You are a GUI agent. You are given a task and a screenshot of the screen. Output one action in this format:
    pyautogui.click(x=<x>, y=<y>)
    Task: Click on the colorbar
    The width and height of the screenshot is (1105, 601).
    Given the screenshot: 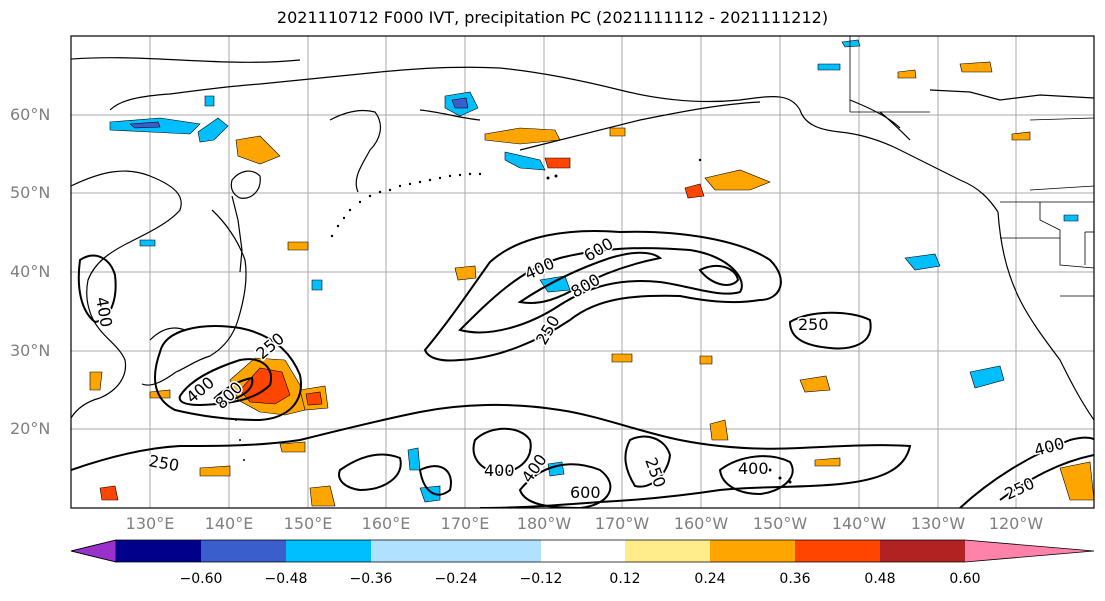 What is the action you would take?
    pyautogui.click(x=582, y=551)
    